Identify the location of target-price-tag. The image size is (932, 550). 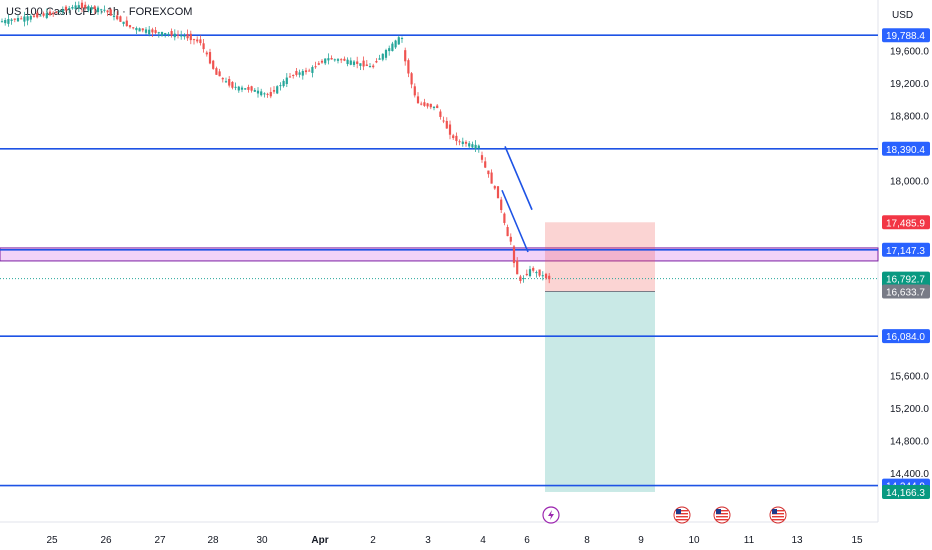
(906, 491).